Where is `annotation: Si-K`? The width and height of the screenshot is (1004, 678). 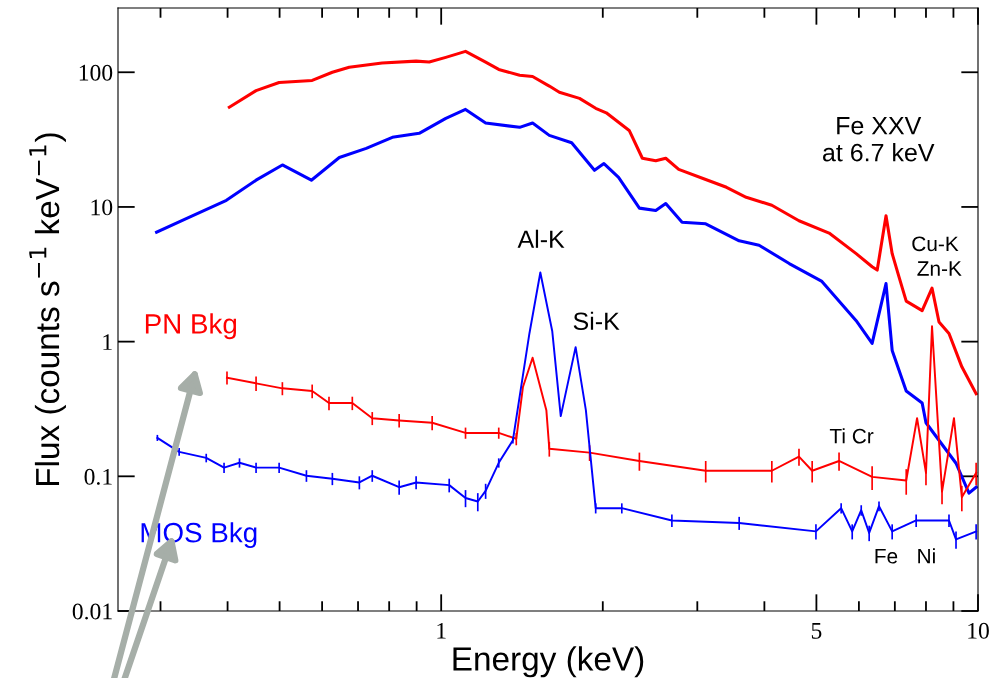
annotation: Si-K is located at coordinates (596, 321).